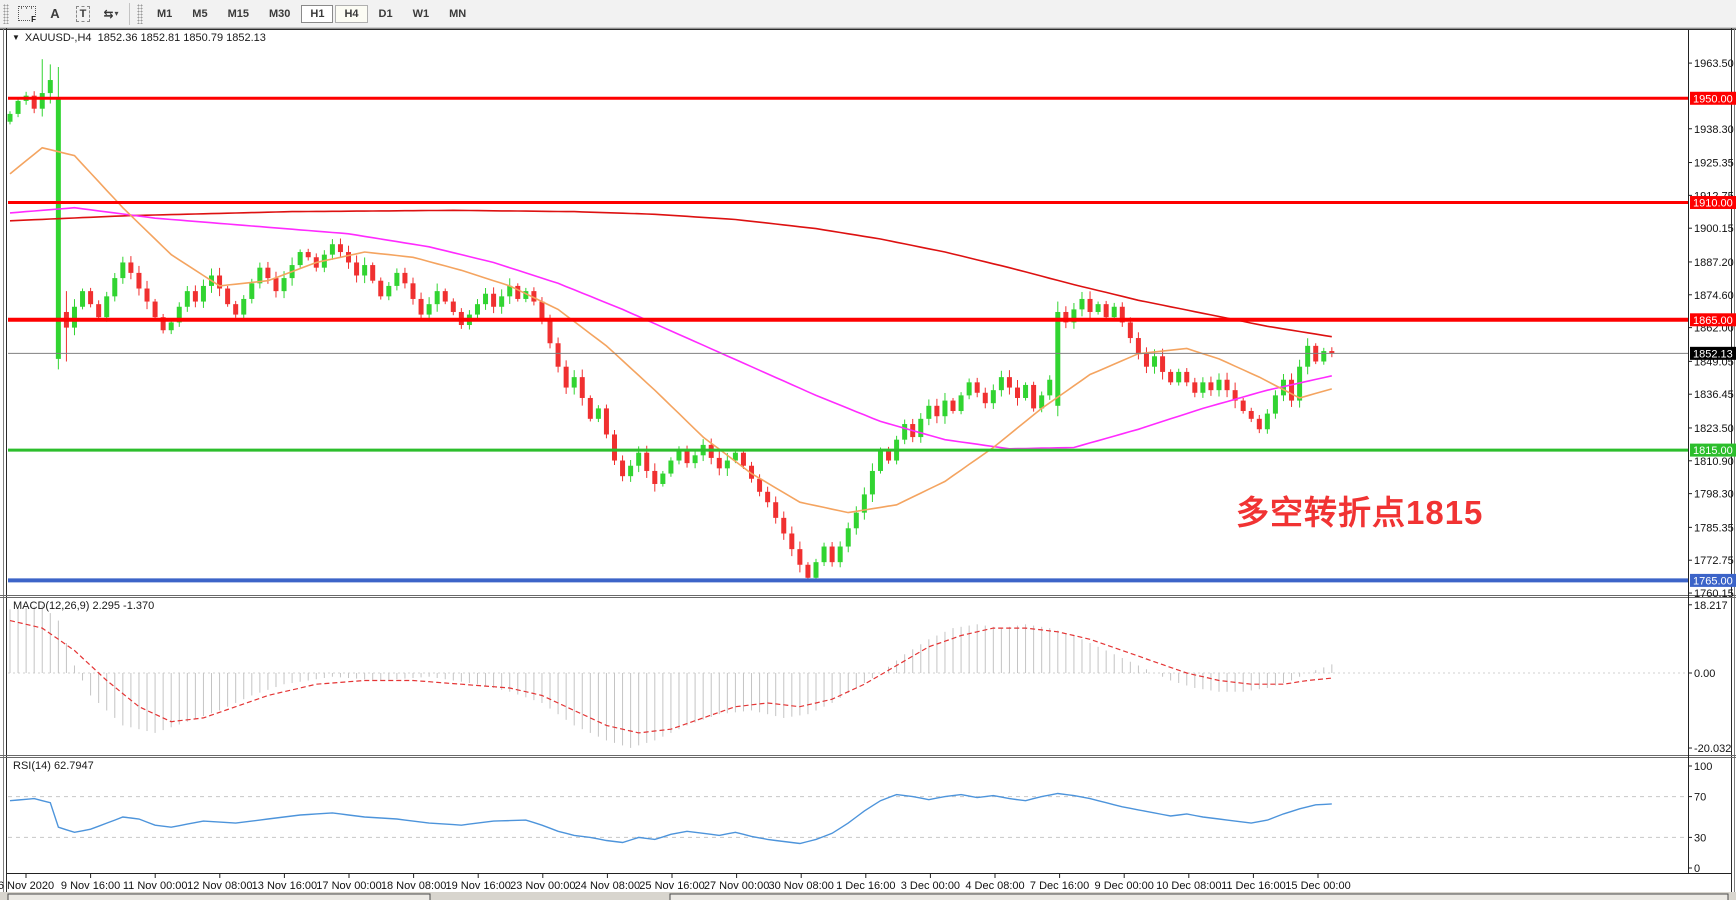 This screenshot has height=900, width=1736. What do you see at coordinates (421, 13) in the screenshot?
I see `timeframe-button-w1: W1` at bounding box center [421, 13].